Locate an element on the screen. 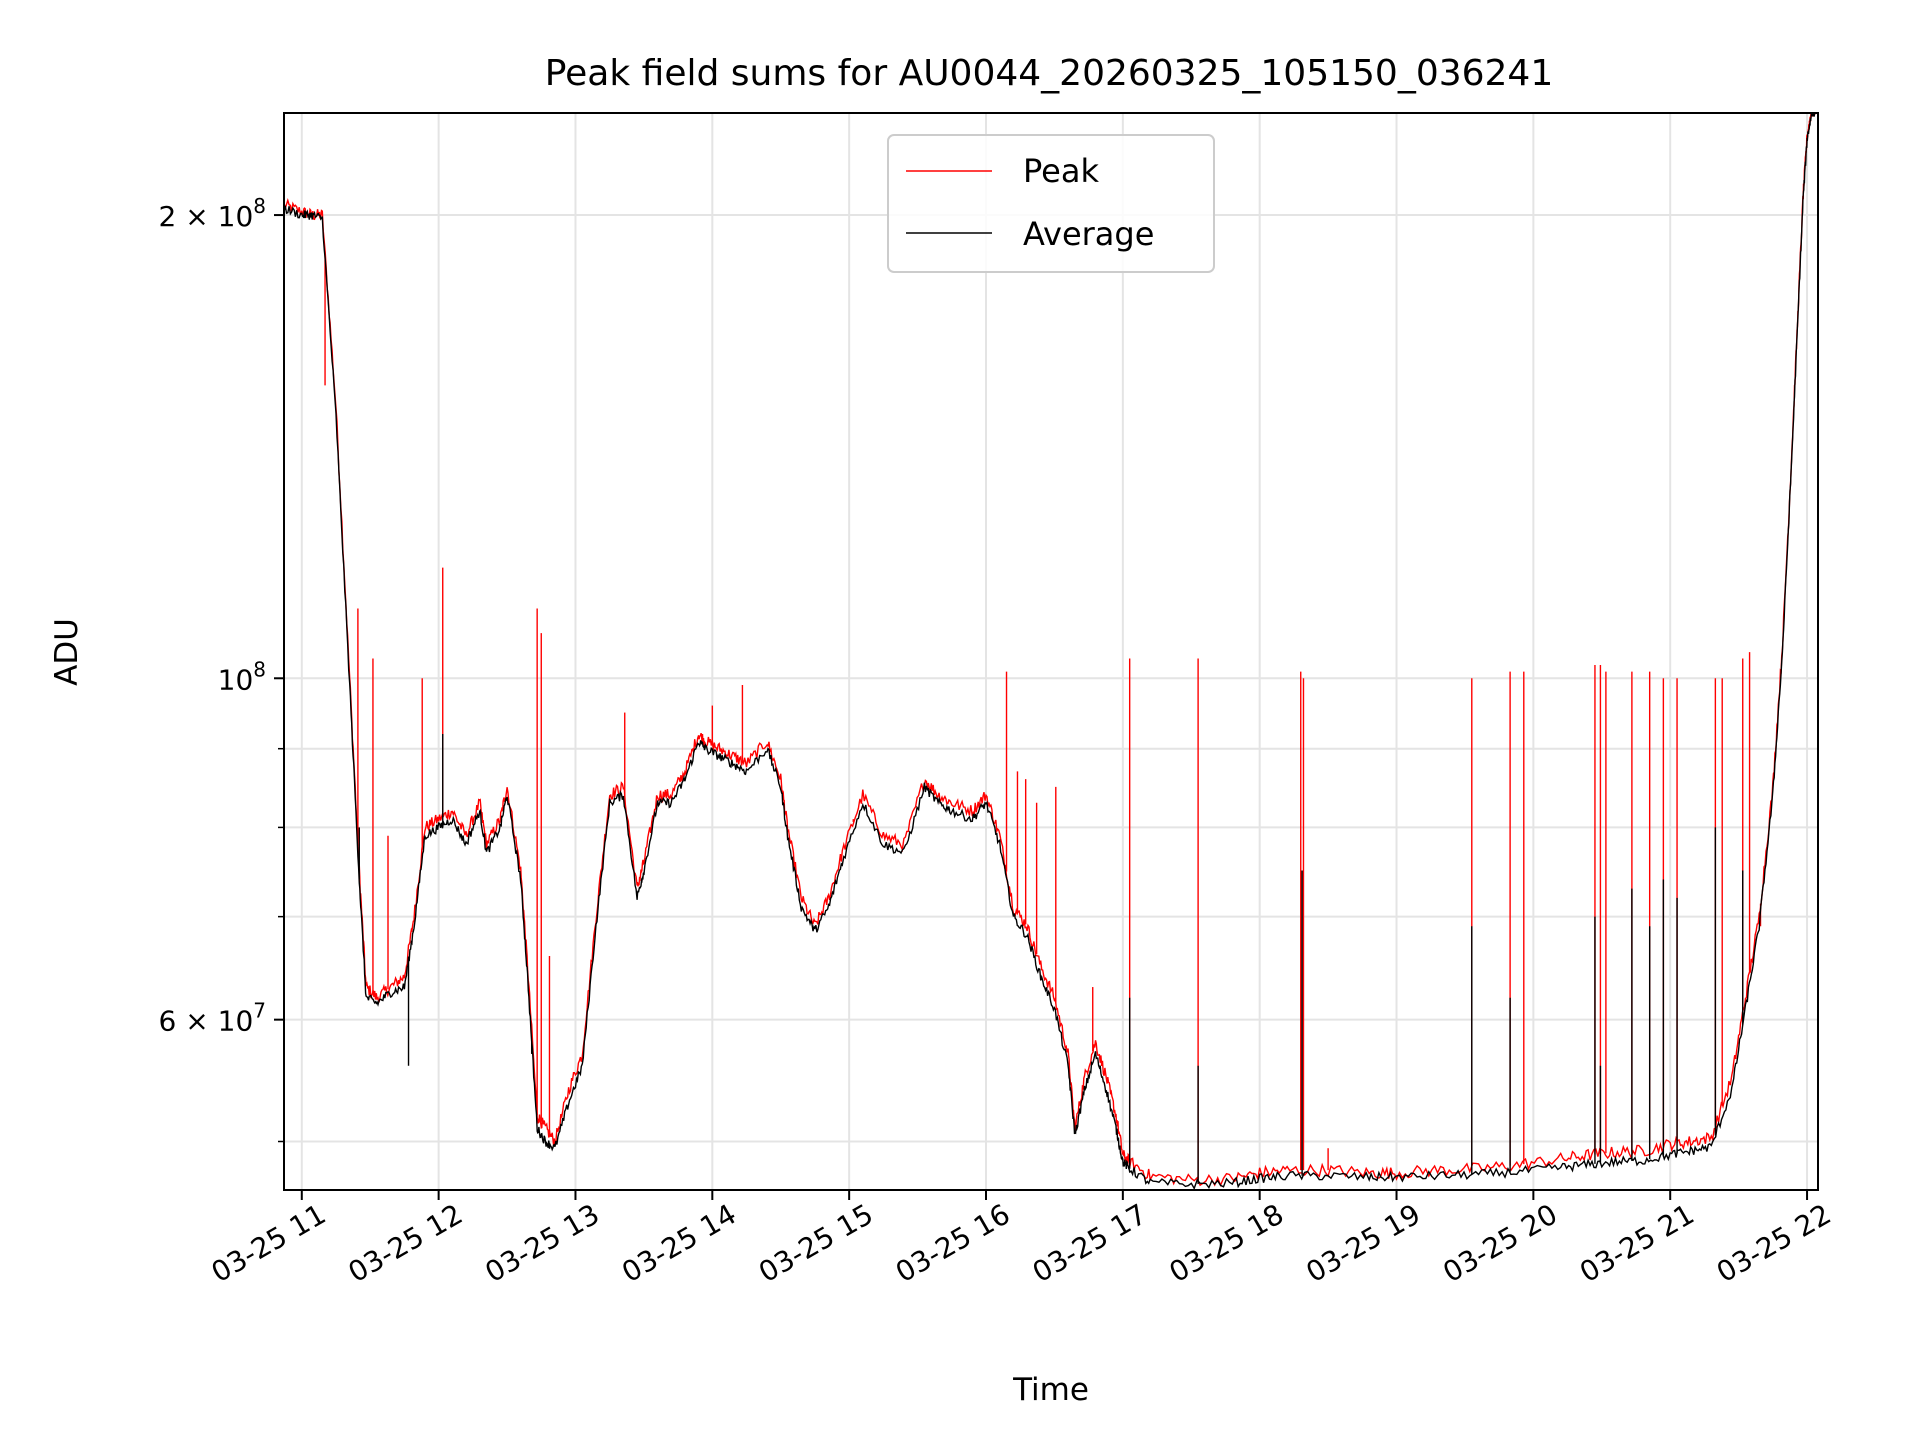 The height and width of the screenshot is (1440, 1920). legend-label-average: Average is located at coordinates (1088, 234).